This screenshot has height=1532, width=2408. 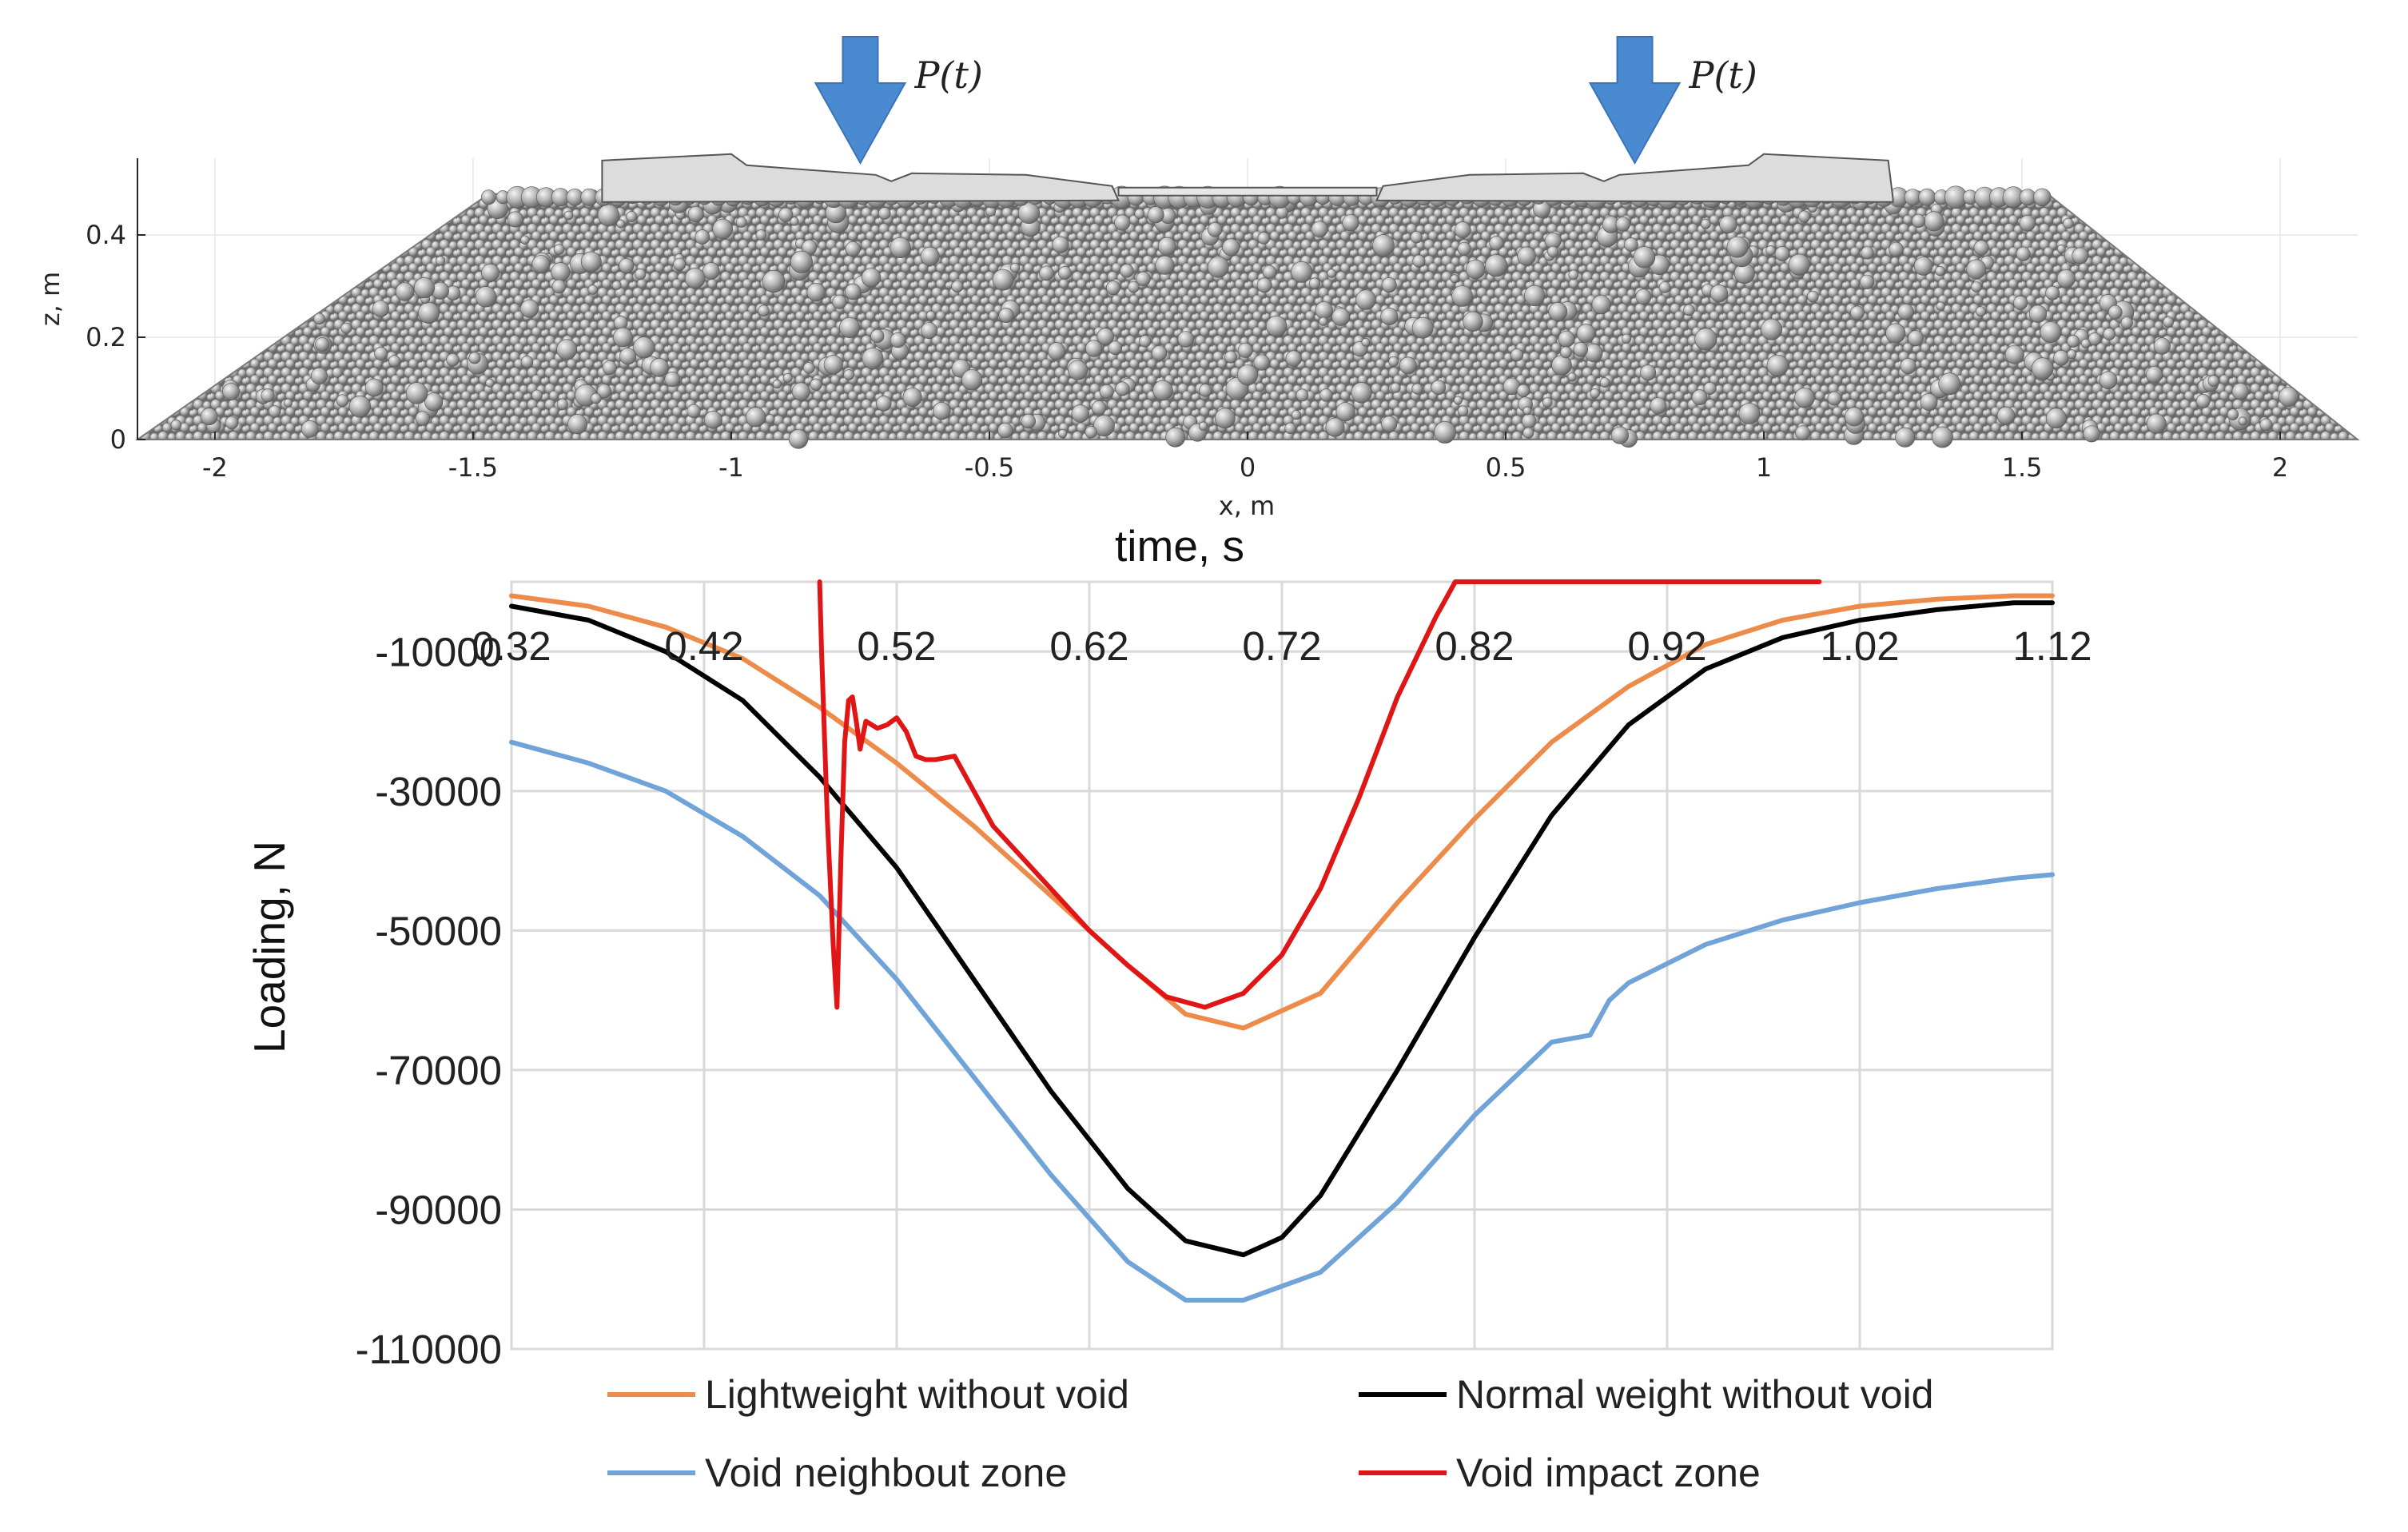 I want to click on legend-label: Void neighbout zone, so click(x=886, y=1472).